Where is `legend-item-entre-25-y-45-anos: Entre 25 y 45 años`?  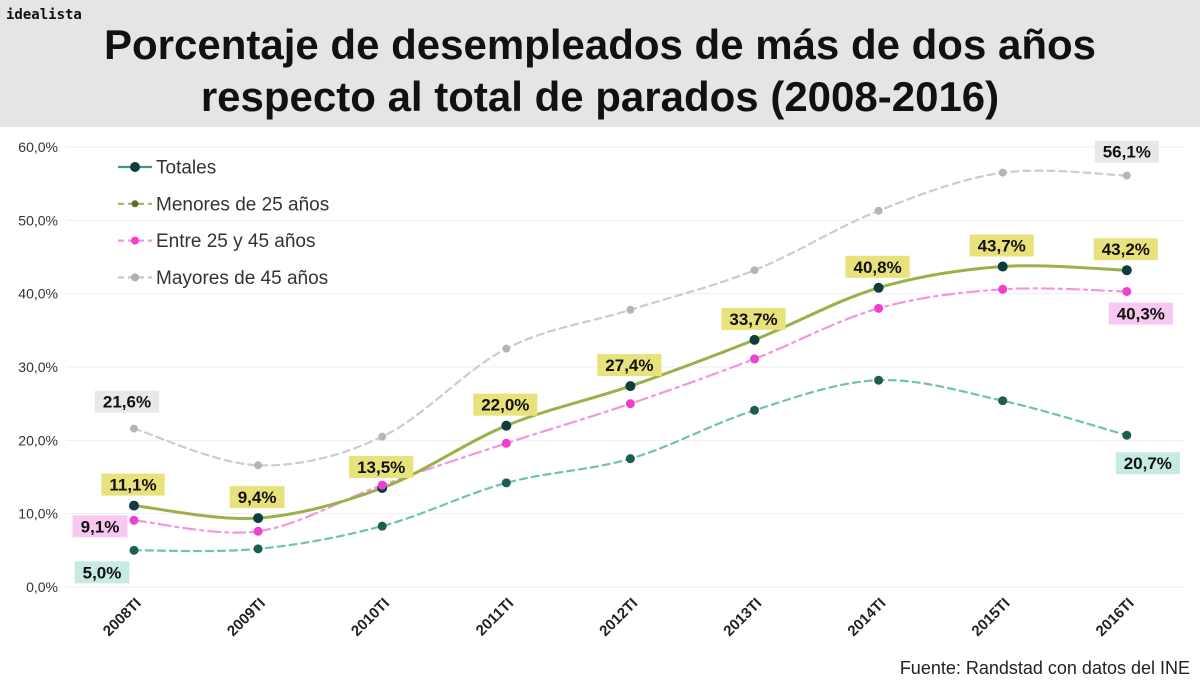 legend-item-entre-25-y-45-anos: Entre 25 y 45 años is located at coordinates (217, 241).